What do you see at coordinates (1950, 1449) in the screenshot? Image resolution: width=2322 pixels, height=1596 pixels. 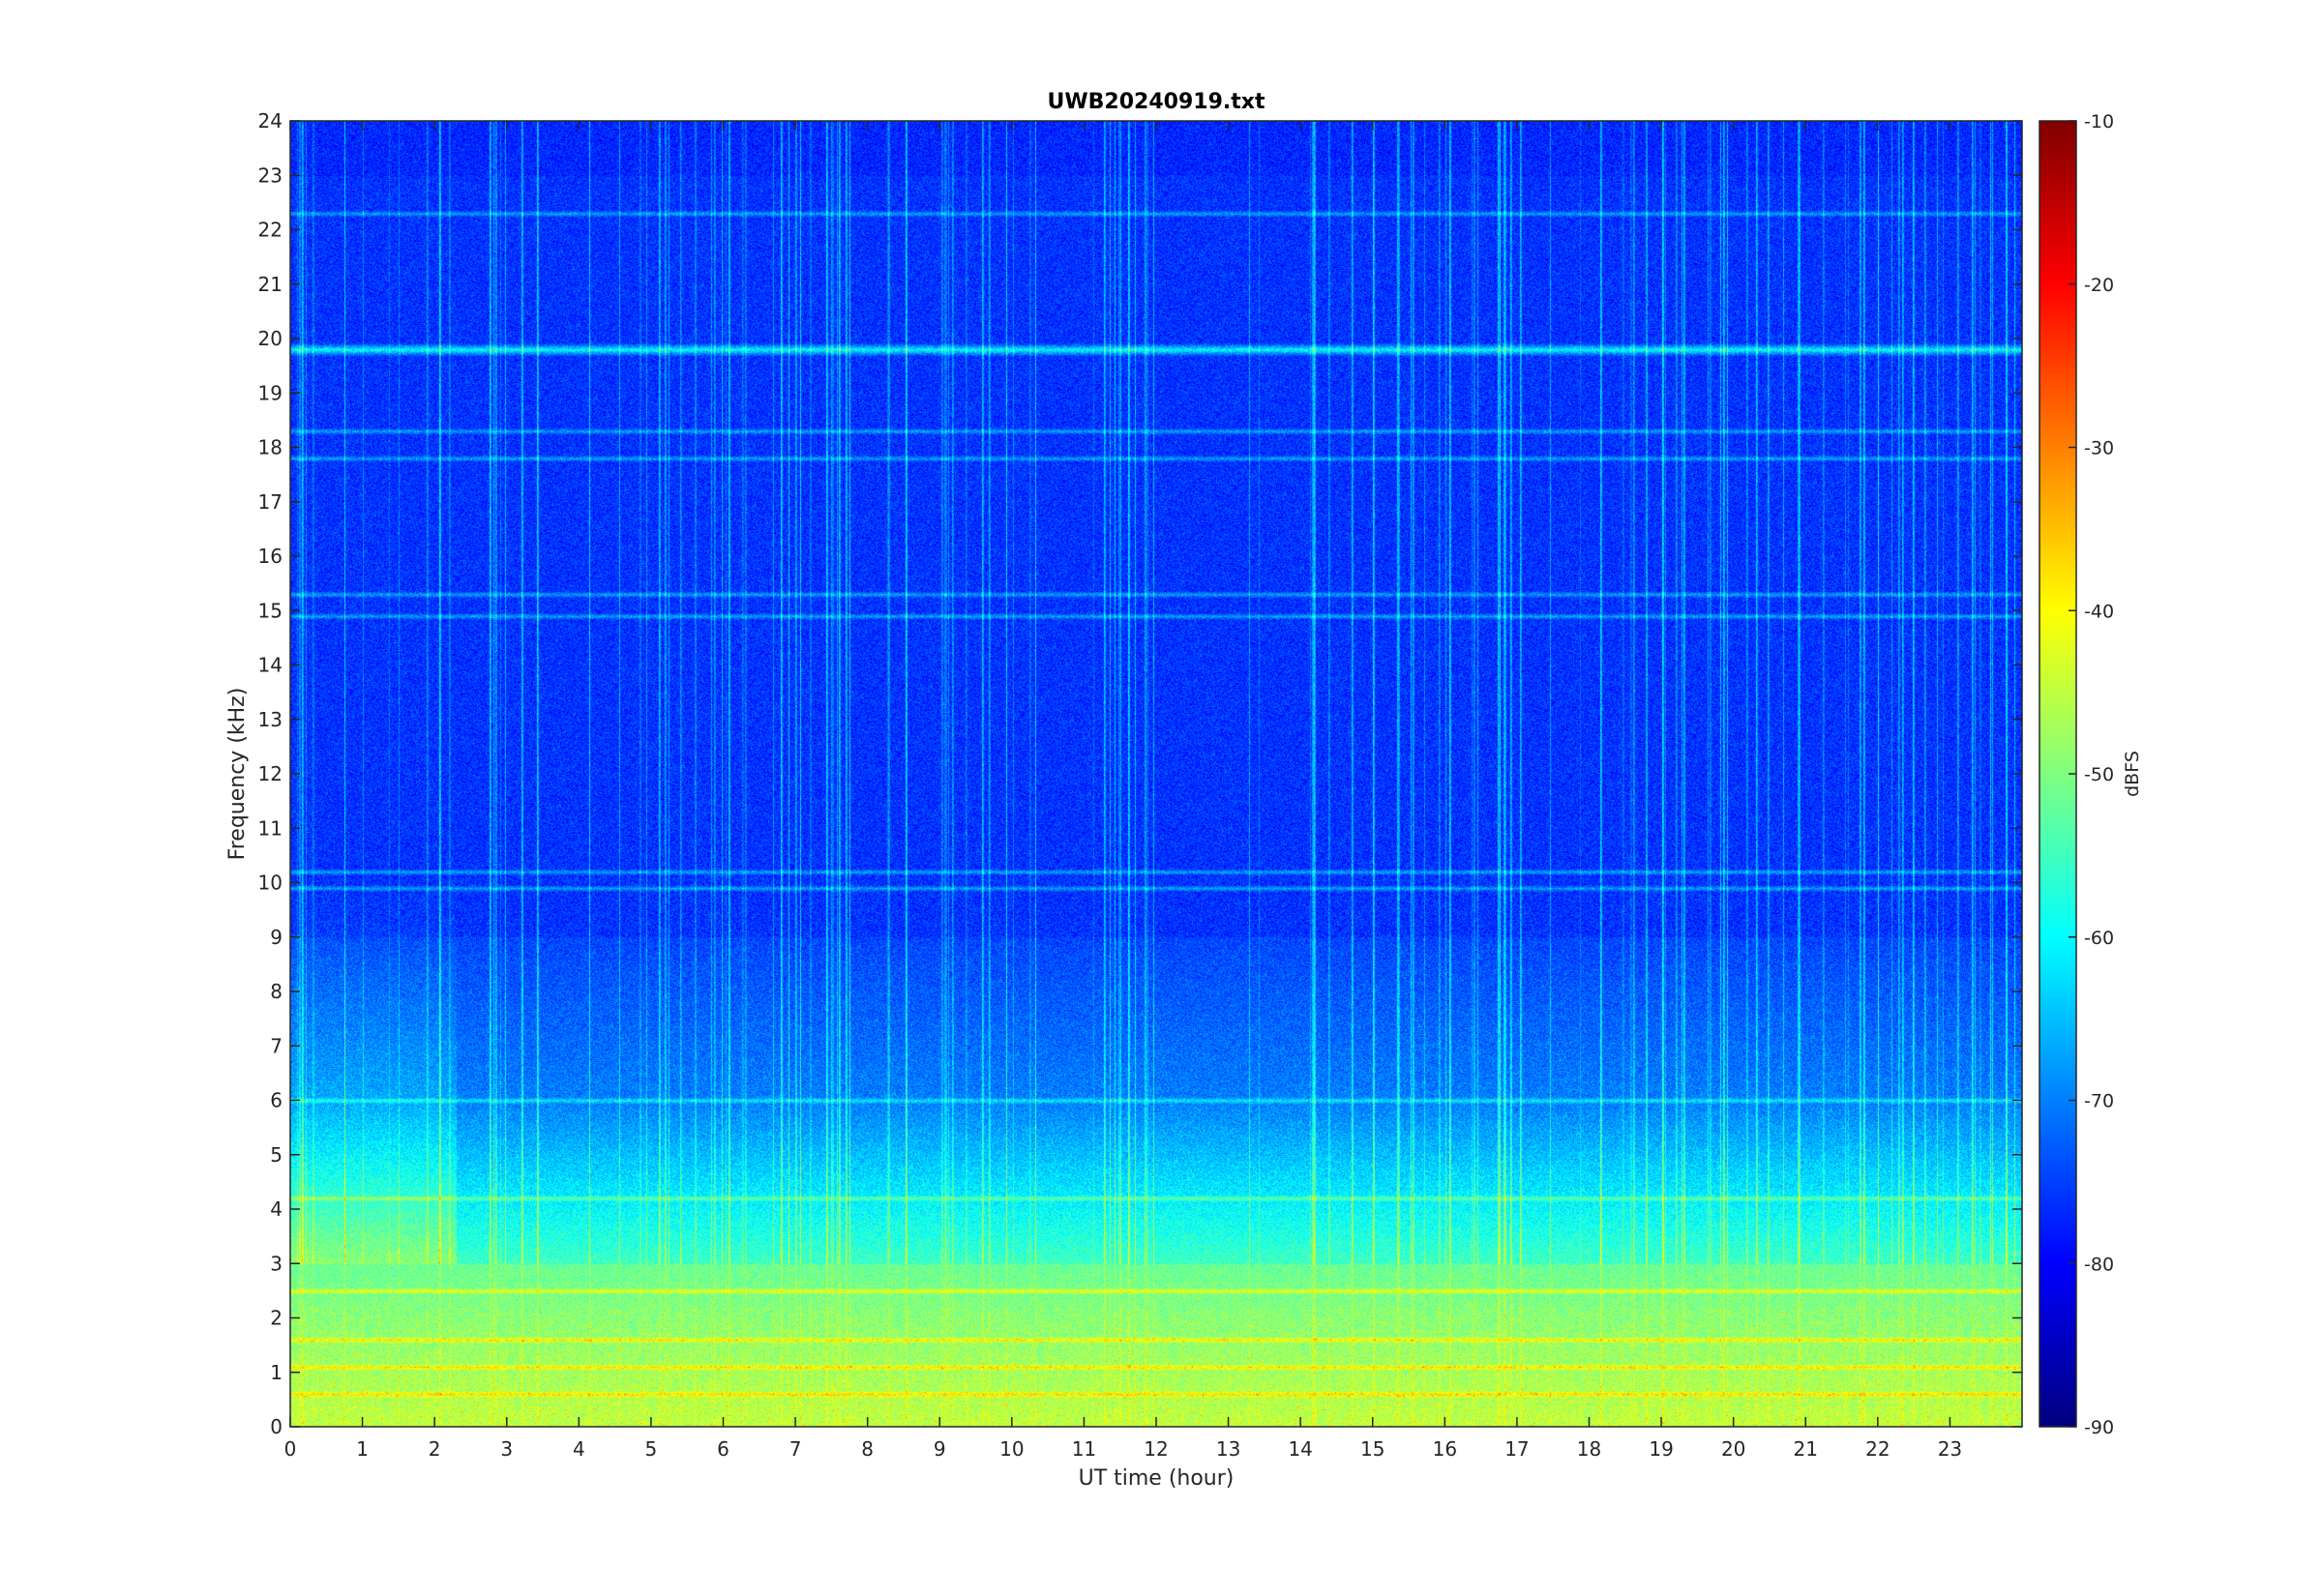 I see `x-tick-label: 23` at bounding box center [1950, 1449].